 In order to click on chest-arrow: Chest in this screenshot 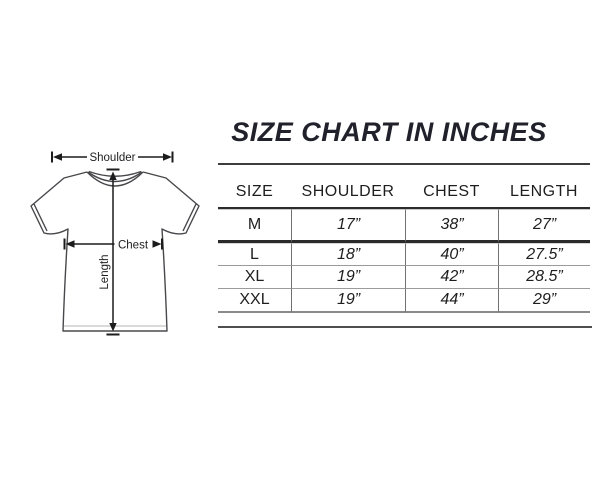, I will do `click(113, 244)`.